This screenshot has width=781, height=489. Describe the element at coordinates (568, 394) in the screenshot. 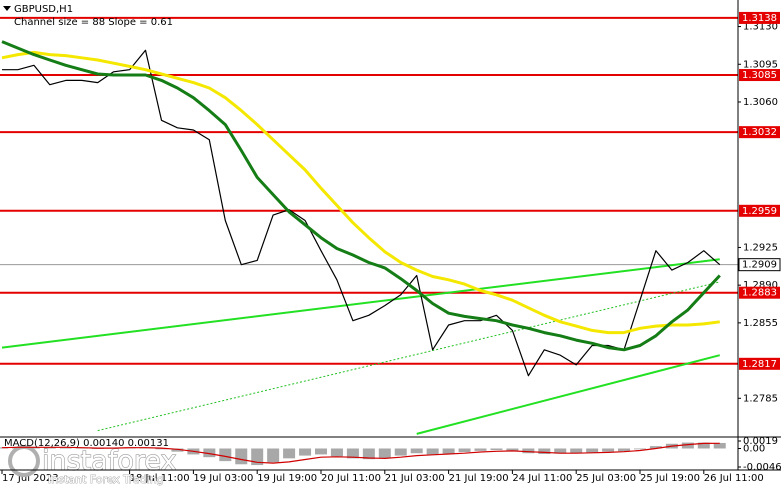

I see `trend-line` at that location.